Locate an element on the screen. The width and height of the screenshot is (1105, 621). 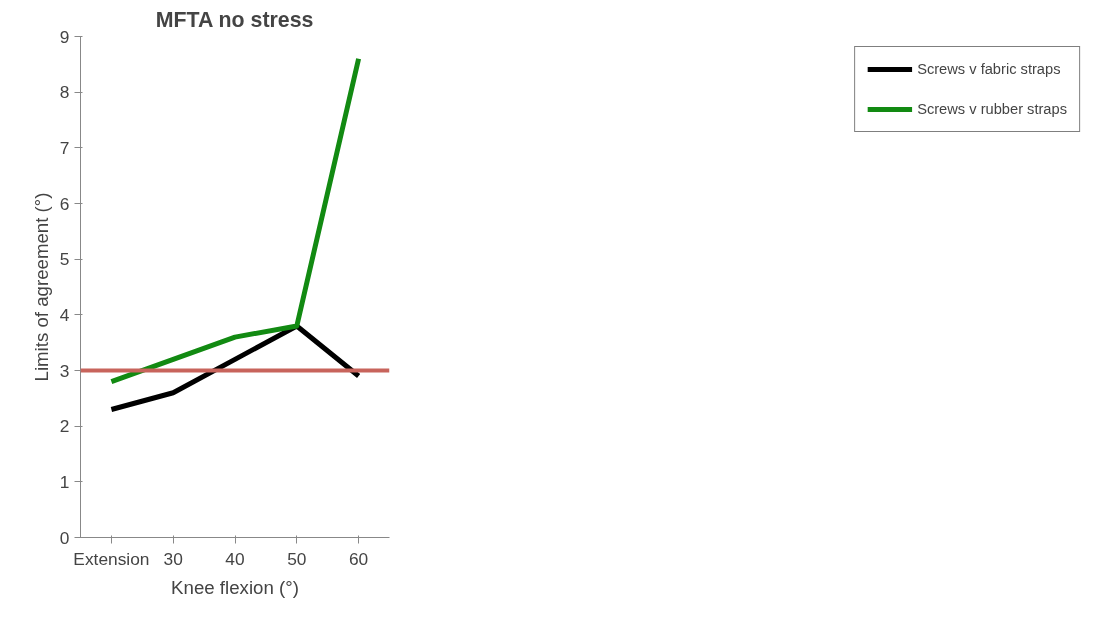
y-tick-label: 8 is located at coordinates (64, 92).